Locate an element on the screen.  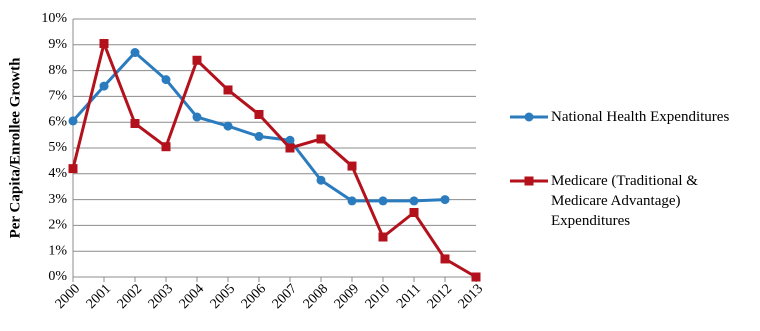
x-tick-label: 2006 is located at coordinates (254, 296).